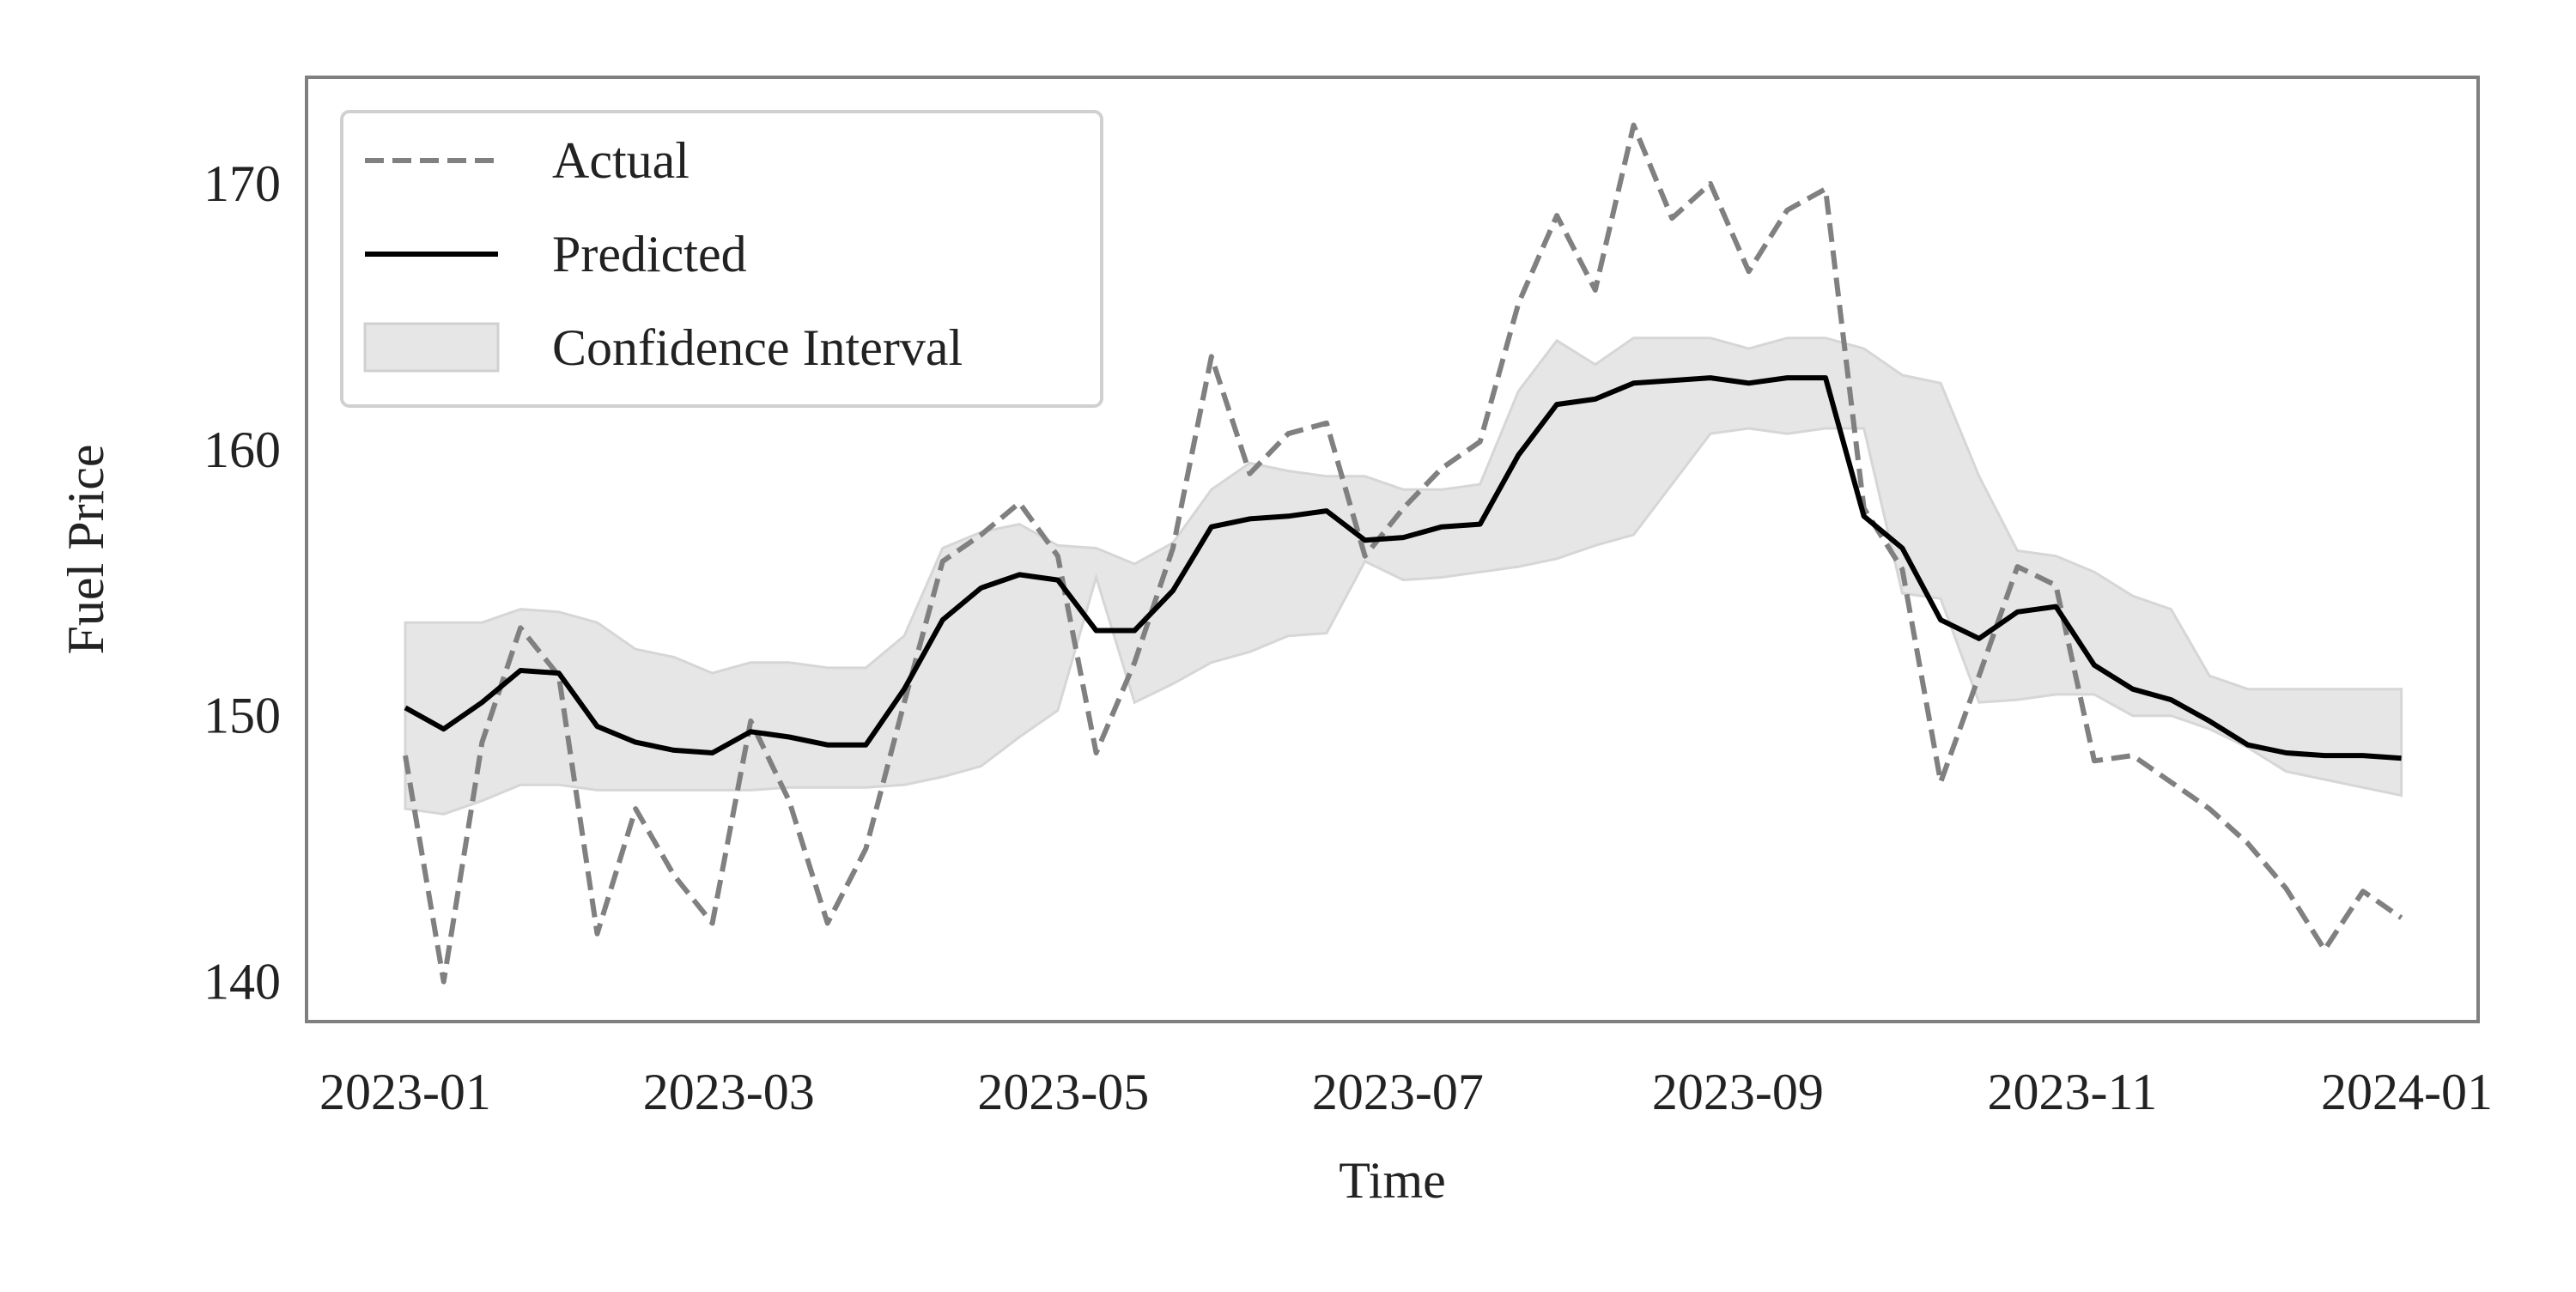 This screenshot has width=2576, height=1292. Describe the element at coordinates (757, 347) in the screenshot. I see `legend-ci-label: Confidence Interval` at that location.